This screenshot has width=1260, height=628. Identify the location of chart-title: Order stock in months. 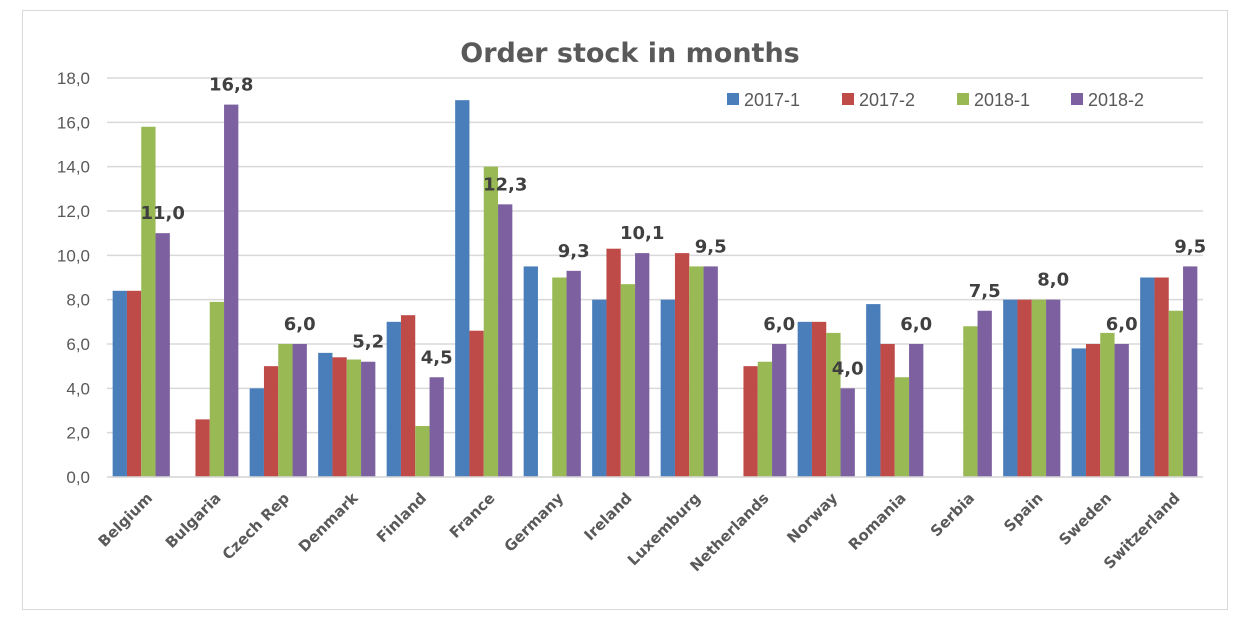
(630, 53).